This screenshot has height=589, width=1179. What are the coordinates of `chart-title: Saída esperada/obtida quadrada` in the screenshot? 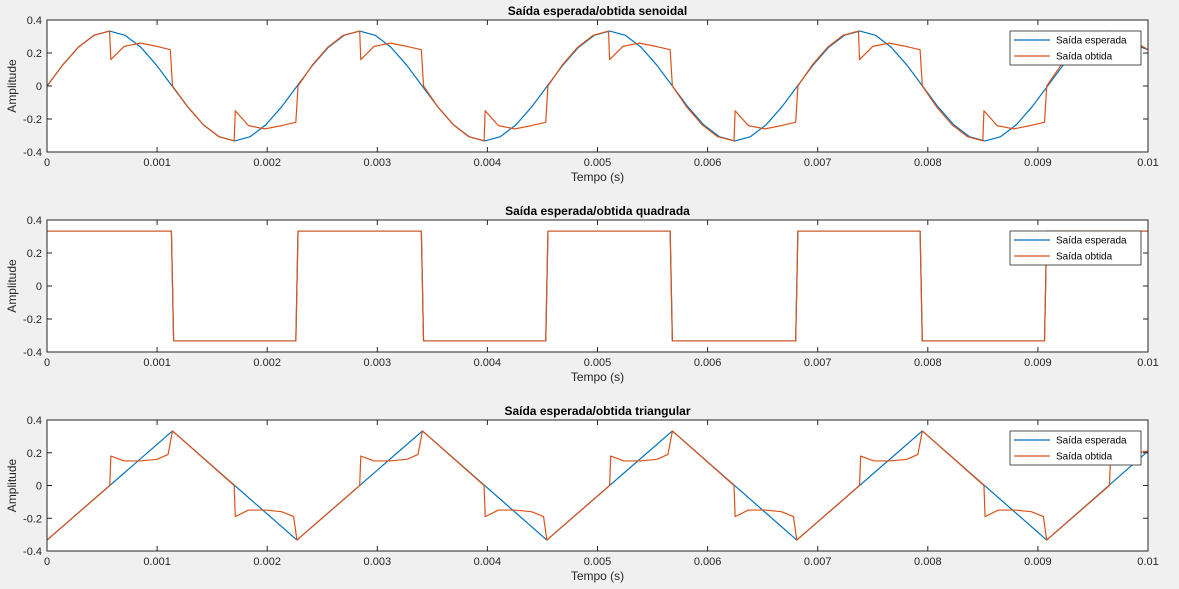 It's located at (597, 211).